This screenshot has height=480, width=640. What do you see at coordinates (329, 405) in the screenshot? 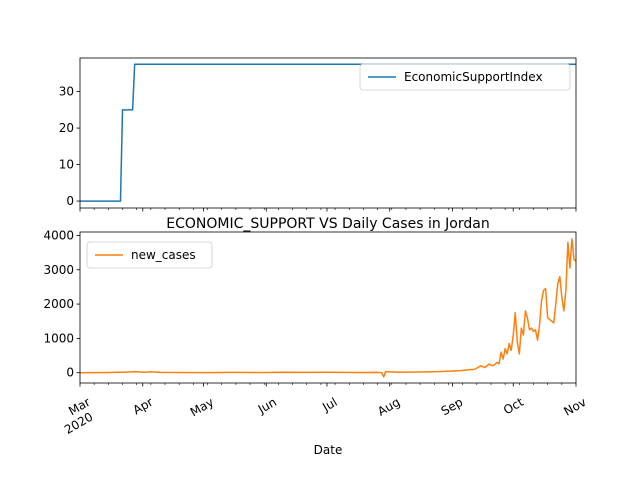
I see `x-tick-label: Jul` at bounding box center [329, 405].